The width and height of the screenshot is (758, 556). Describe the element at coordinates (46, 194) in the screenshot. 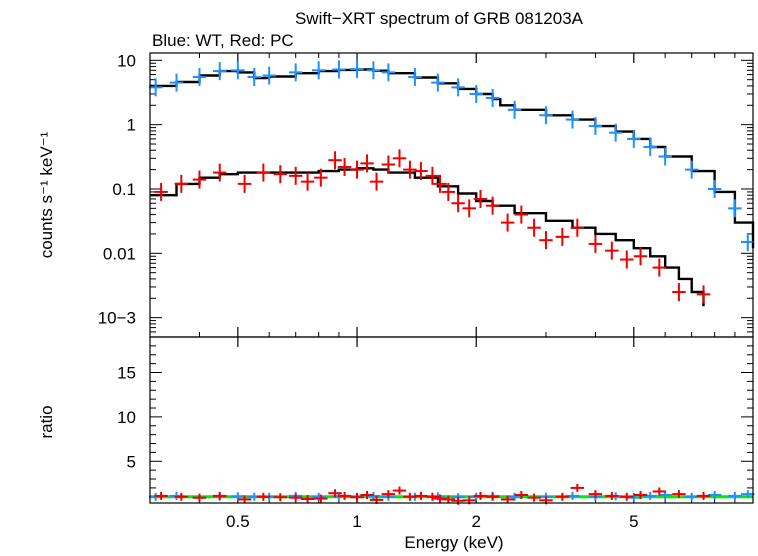

I see `top-y-axis-label: counts s⁻¹ keV⁻¹` at that location.